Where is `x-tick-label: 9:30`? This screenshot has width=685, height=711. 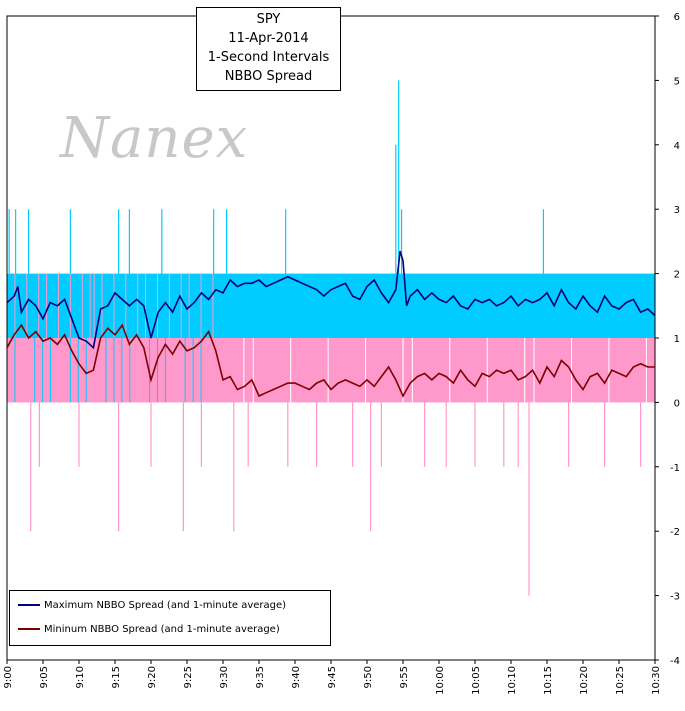
x-tick-label: 9:30 is located at coordinates (224, 677).